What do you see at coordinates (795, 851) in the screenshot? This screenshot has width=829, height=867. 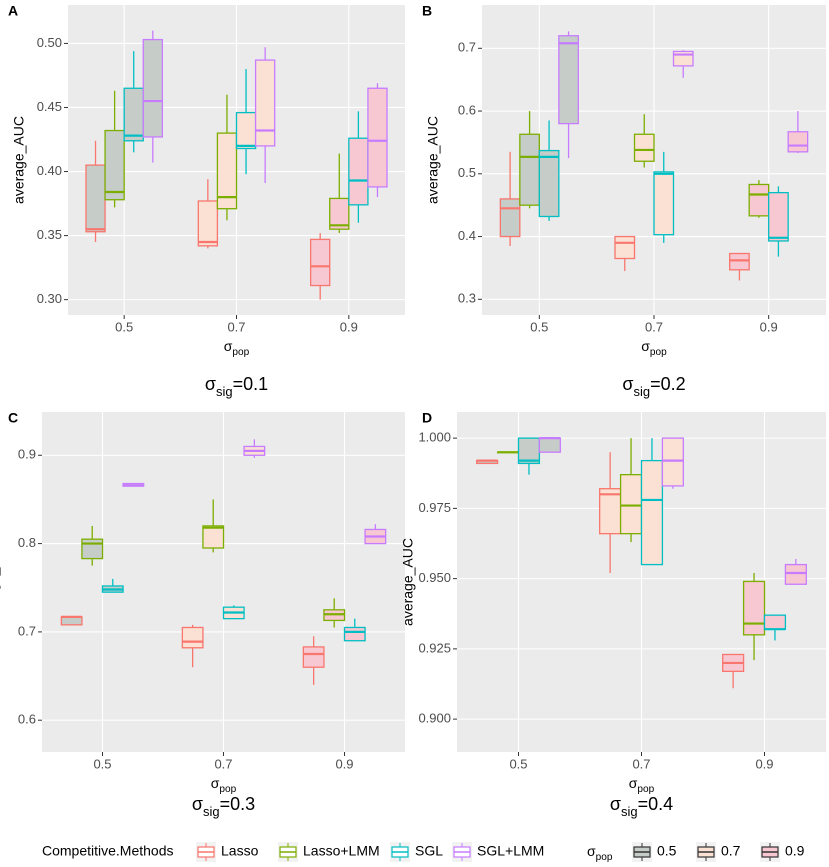 I see `fill-legend-label: 0.9` at bounding box center [795, 851].